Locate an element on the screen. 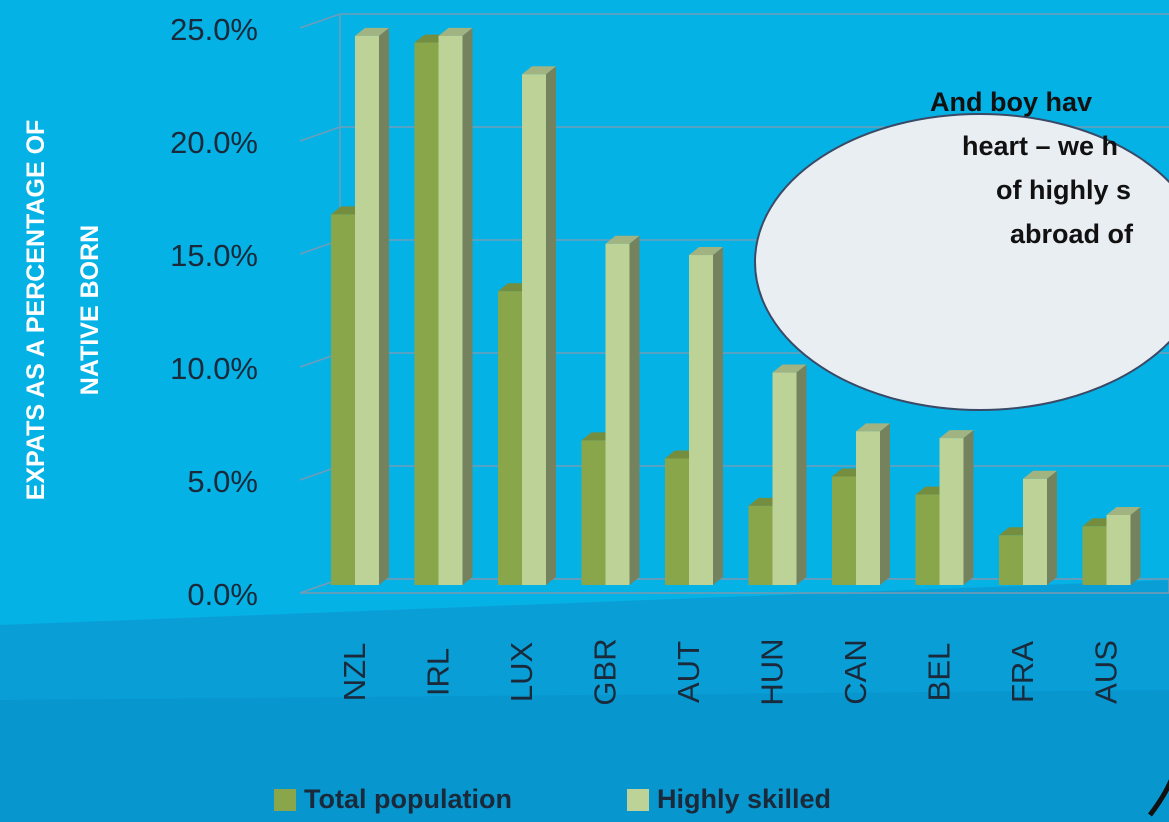 The height and width of the screenshot is (822, 1169). x-tick-label: GBR is located at coordinates (605, 671).